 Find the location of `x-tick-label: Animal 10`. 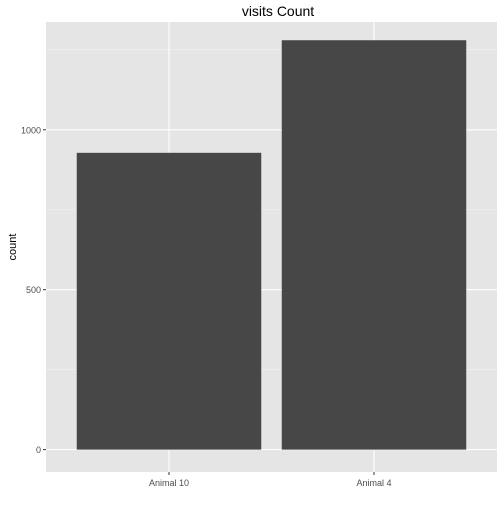

x-tick-label: Animal 10 is located at coordinates (169, 483).